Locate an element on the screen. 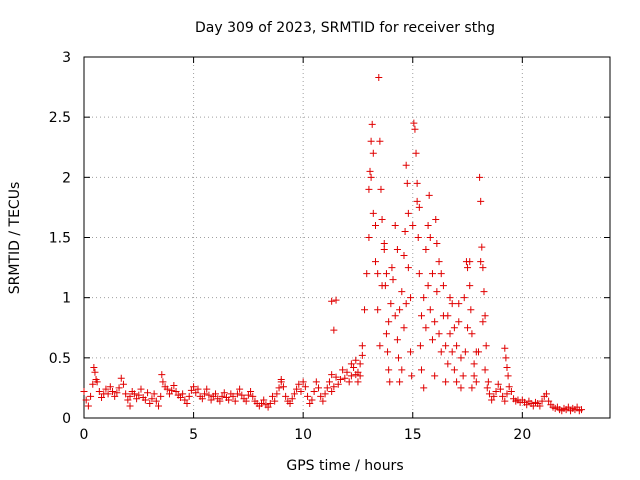  y-tick-label: 1.5 is located at coordinates (60, 239).